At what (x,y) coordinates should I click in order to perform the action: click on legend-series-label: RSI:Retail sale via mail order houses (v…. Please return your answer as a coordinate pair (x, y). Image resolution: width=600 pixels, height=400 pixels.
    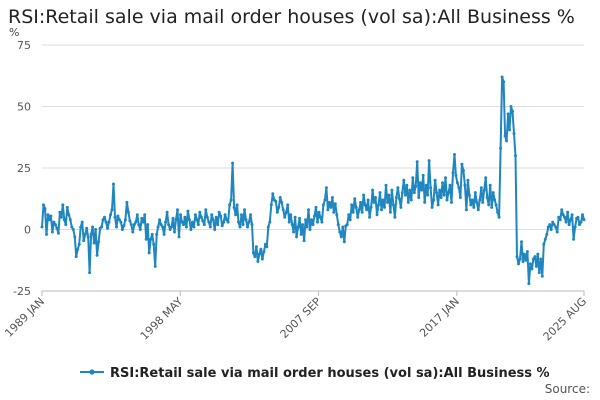
    Looking at the image, I should click on (330, 373).